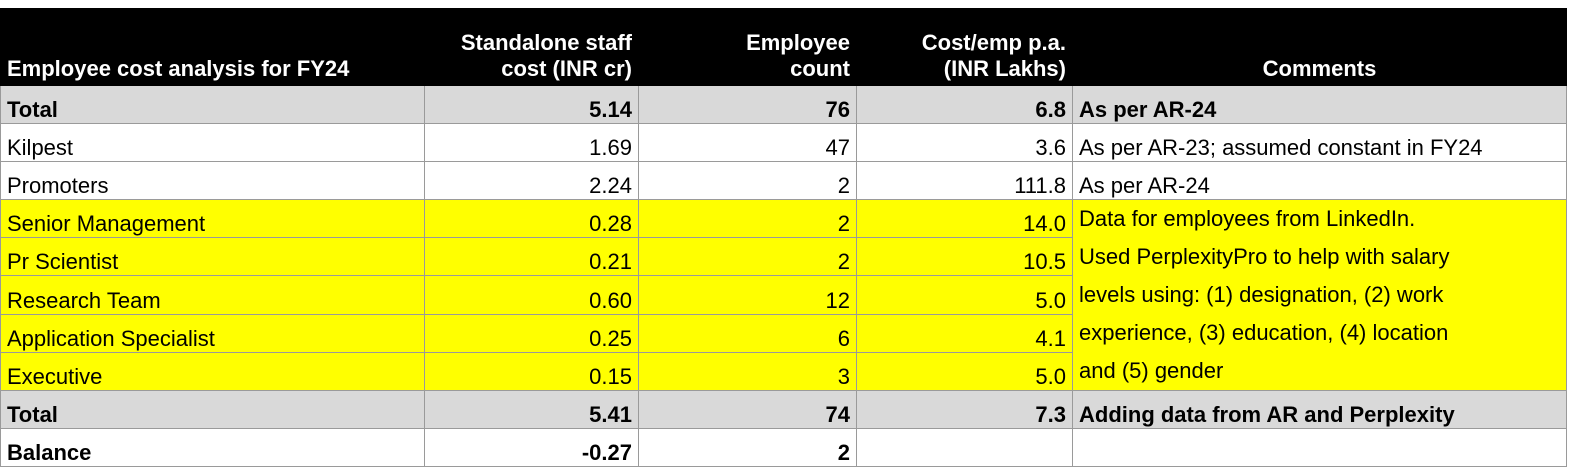 This screenshot has height=467, width=1571. What do you see at coordinates (1264, 332) in the screenshot?
I see `merged-comment-line: experience, (3) education, (4) location` at bounding box center [1264, 332].